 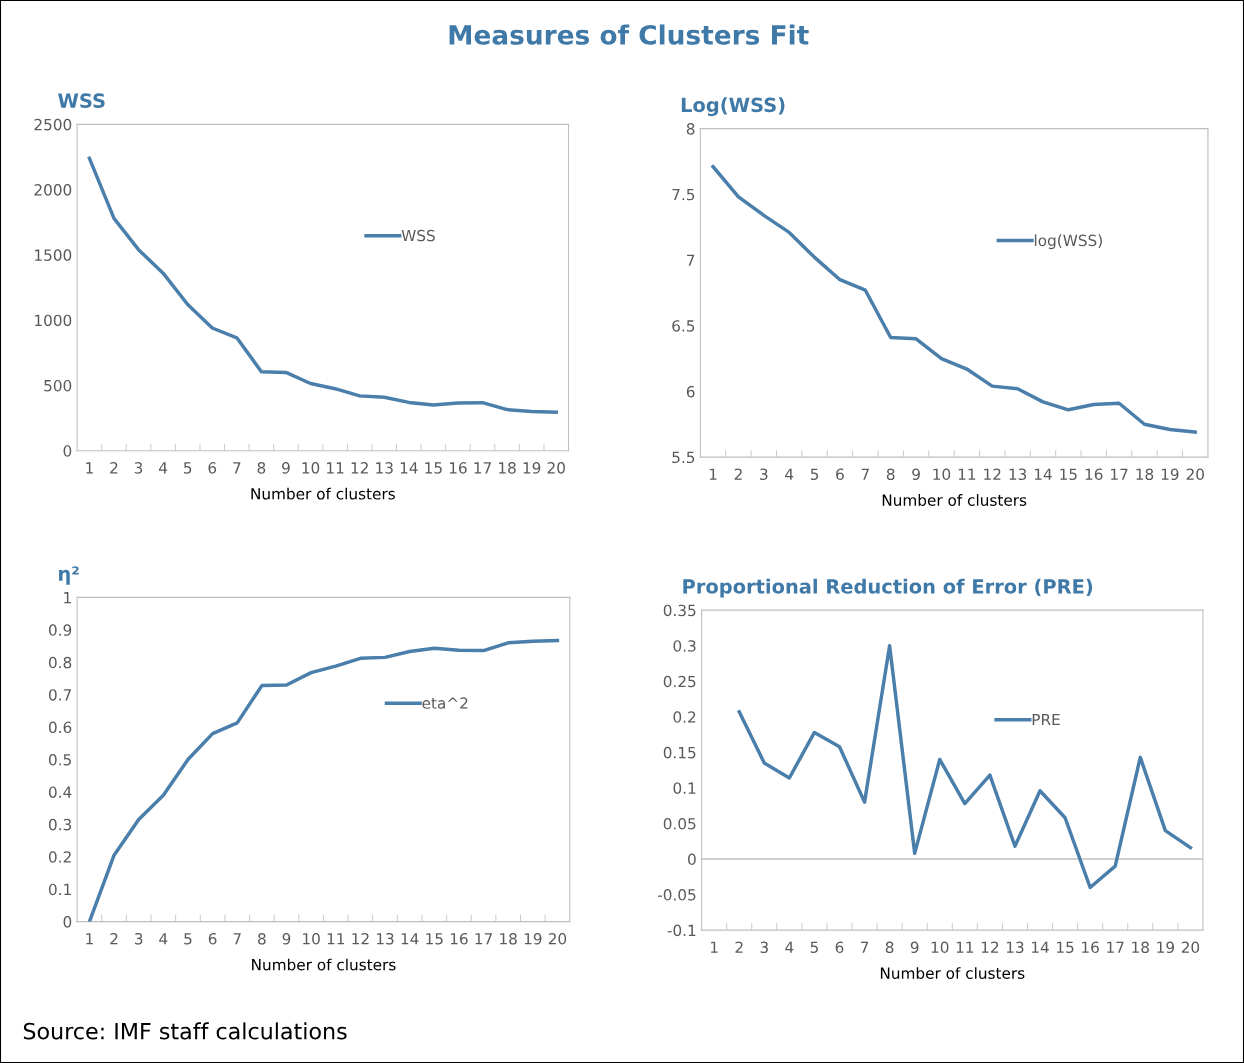 What do you see at coordinates (684, 646) in the screenshot?
I see `y-tick-label: 0.3` at bounding box center [684, 646].